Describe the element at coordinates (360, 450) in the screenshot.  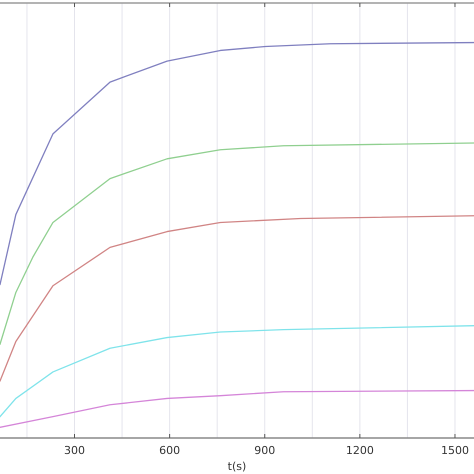
I see `x-tick-label: 1200` at that location.